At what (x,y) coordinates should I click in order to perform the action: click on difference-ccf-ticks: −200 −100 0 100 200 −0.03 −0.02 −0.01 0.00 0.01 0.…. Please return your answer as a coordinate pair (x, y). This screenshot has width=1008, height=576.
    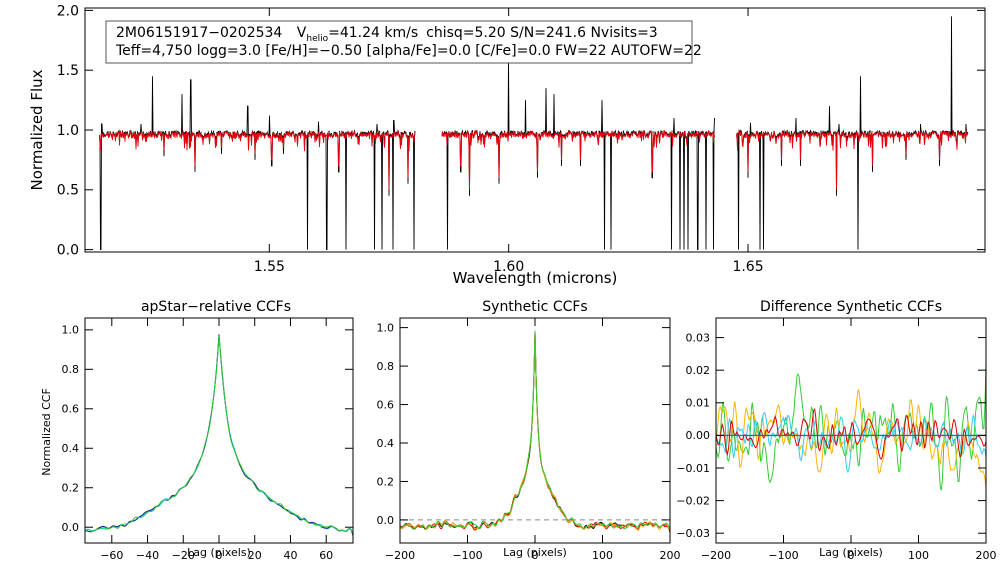
    Looking at the image, I should click on (836, 440).